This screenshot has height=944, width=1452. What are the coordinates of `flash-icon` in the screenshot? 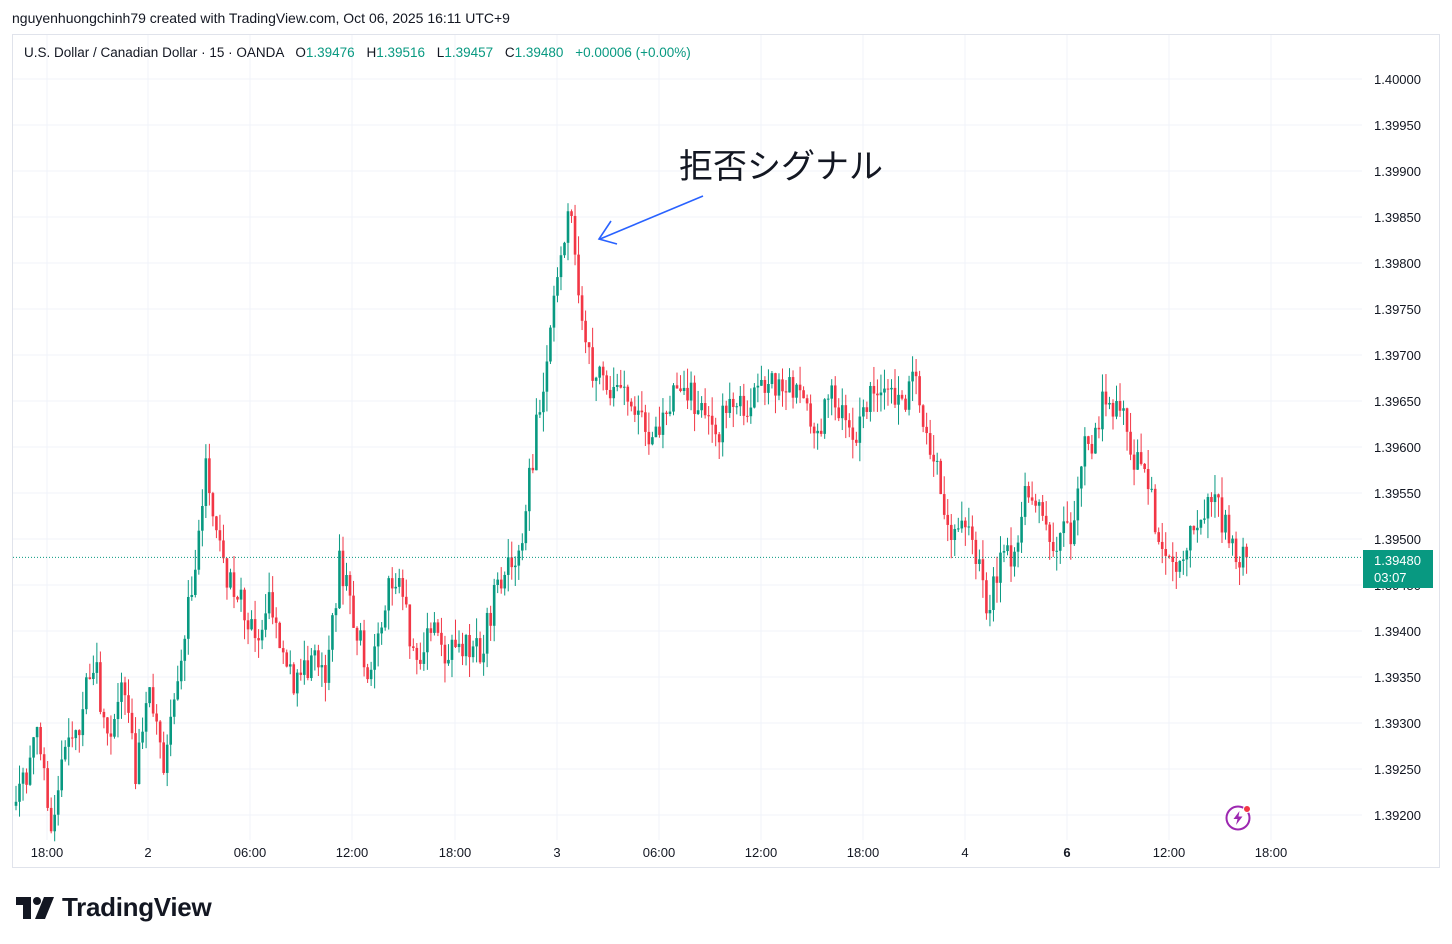 It's located at (1238, 818).